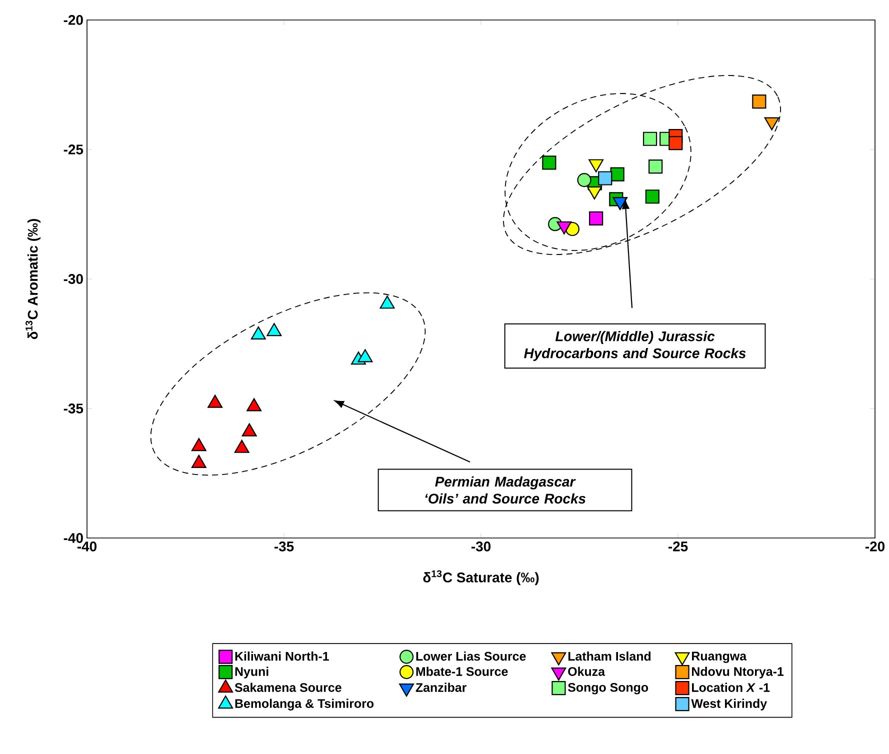 The height and width of the screenshot is (754, 889). Describe the element at coordinates (284, 547) in the screenshot. I see `x-tick-label: -35` at that location.